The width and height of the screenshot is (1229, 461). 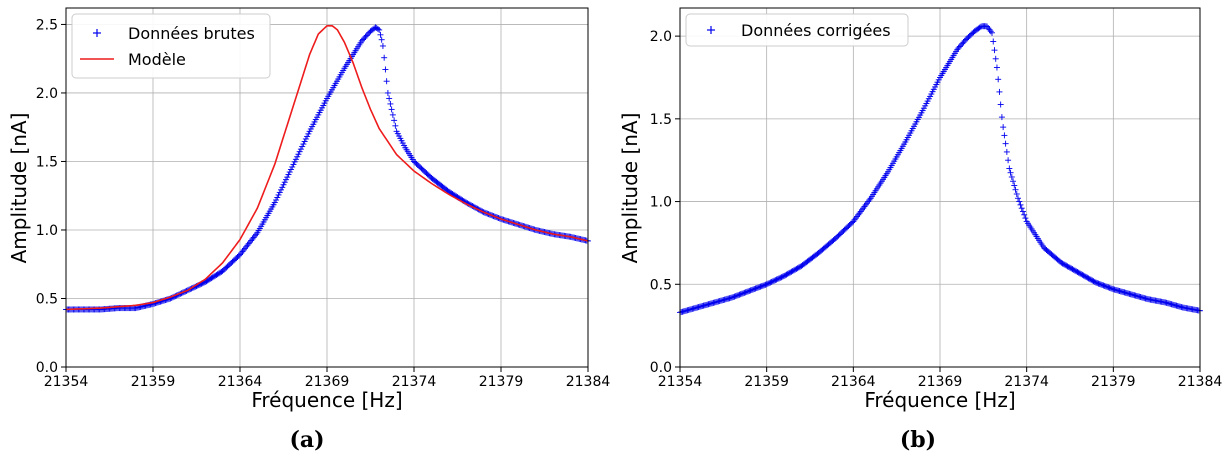 What do you see at coordinates (661, 203) in the screenshot?
I see `y-tick-label: 1.0` at bounding box center [661, 203].